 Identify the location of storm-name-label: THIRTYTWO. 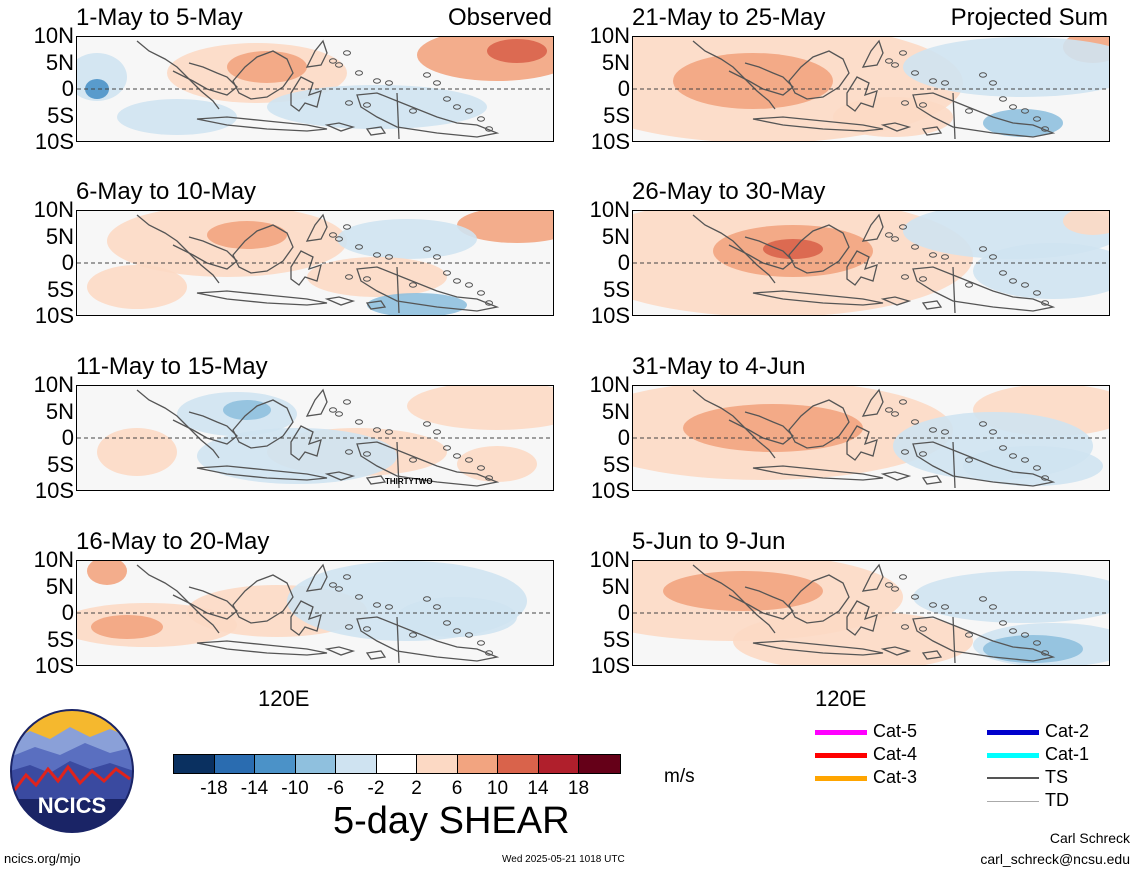
(409, 481).